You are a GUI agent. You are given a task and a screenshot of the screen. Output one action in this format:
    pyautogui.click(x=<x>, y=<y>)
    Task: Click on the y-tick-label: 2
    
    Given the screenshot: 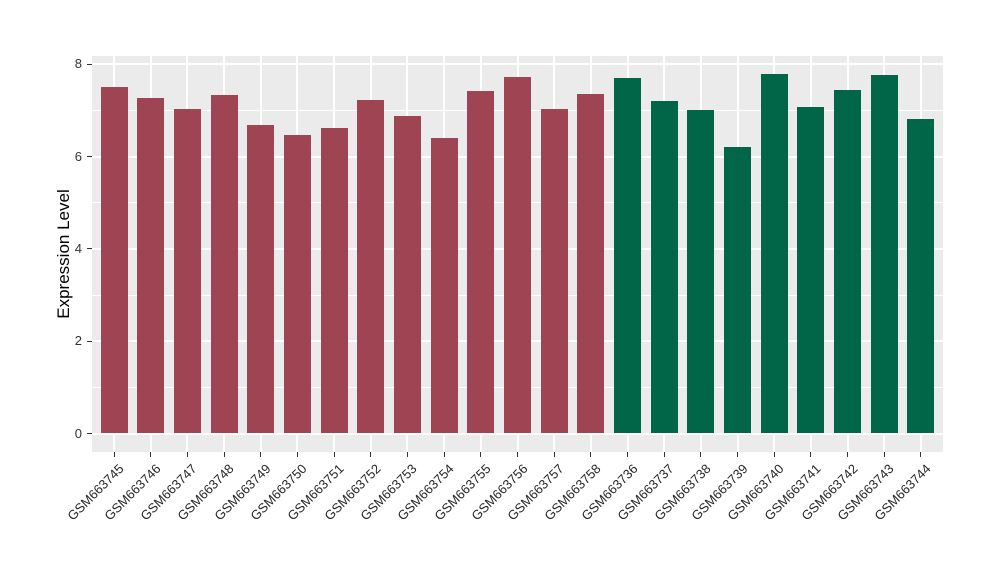 What is the action you would take?
    pyautogui.click(x=78, y=341)
    